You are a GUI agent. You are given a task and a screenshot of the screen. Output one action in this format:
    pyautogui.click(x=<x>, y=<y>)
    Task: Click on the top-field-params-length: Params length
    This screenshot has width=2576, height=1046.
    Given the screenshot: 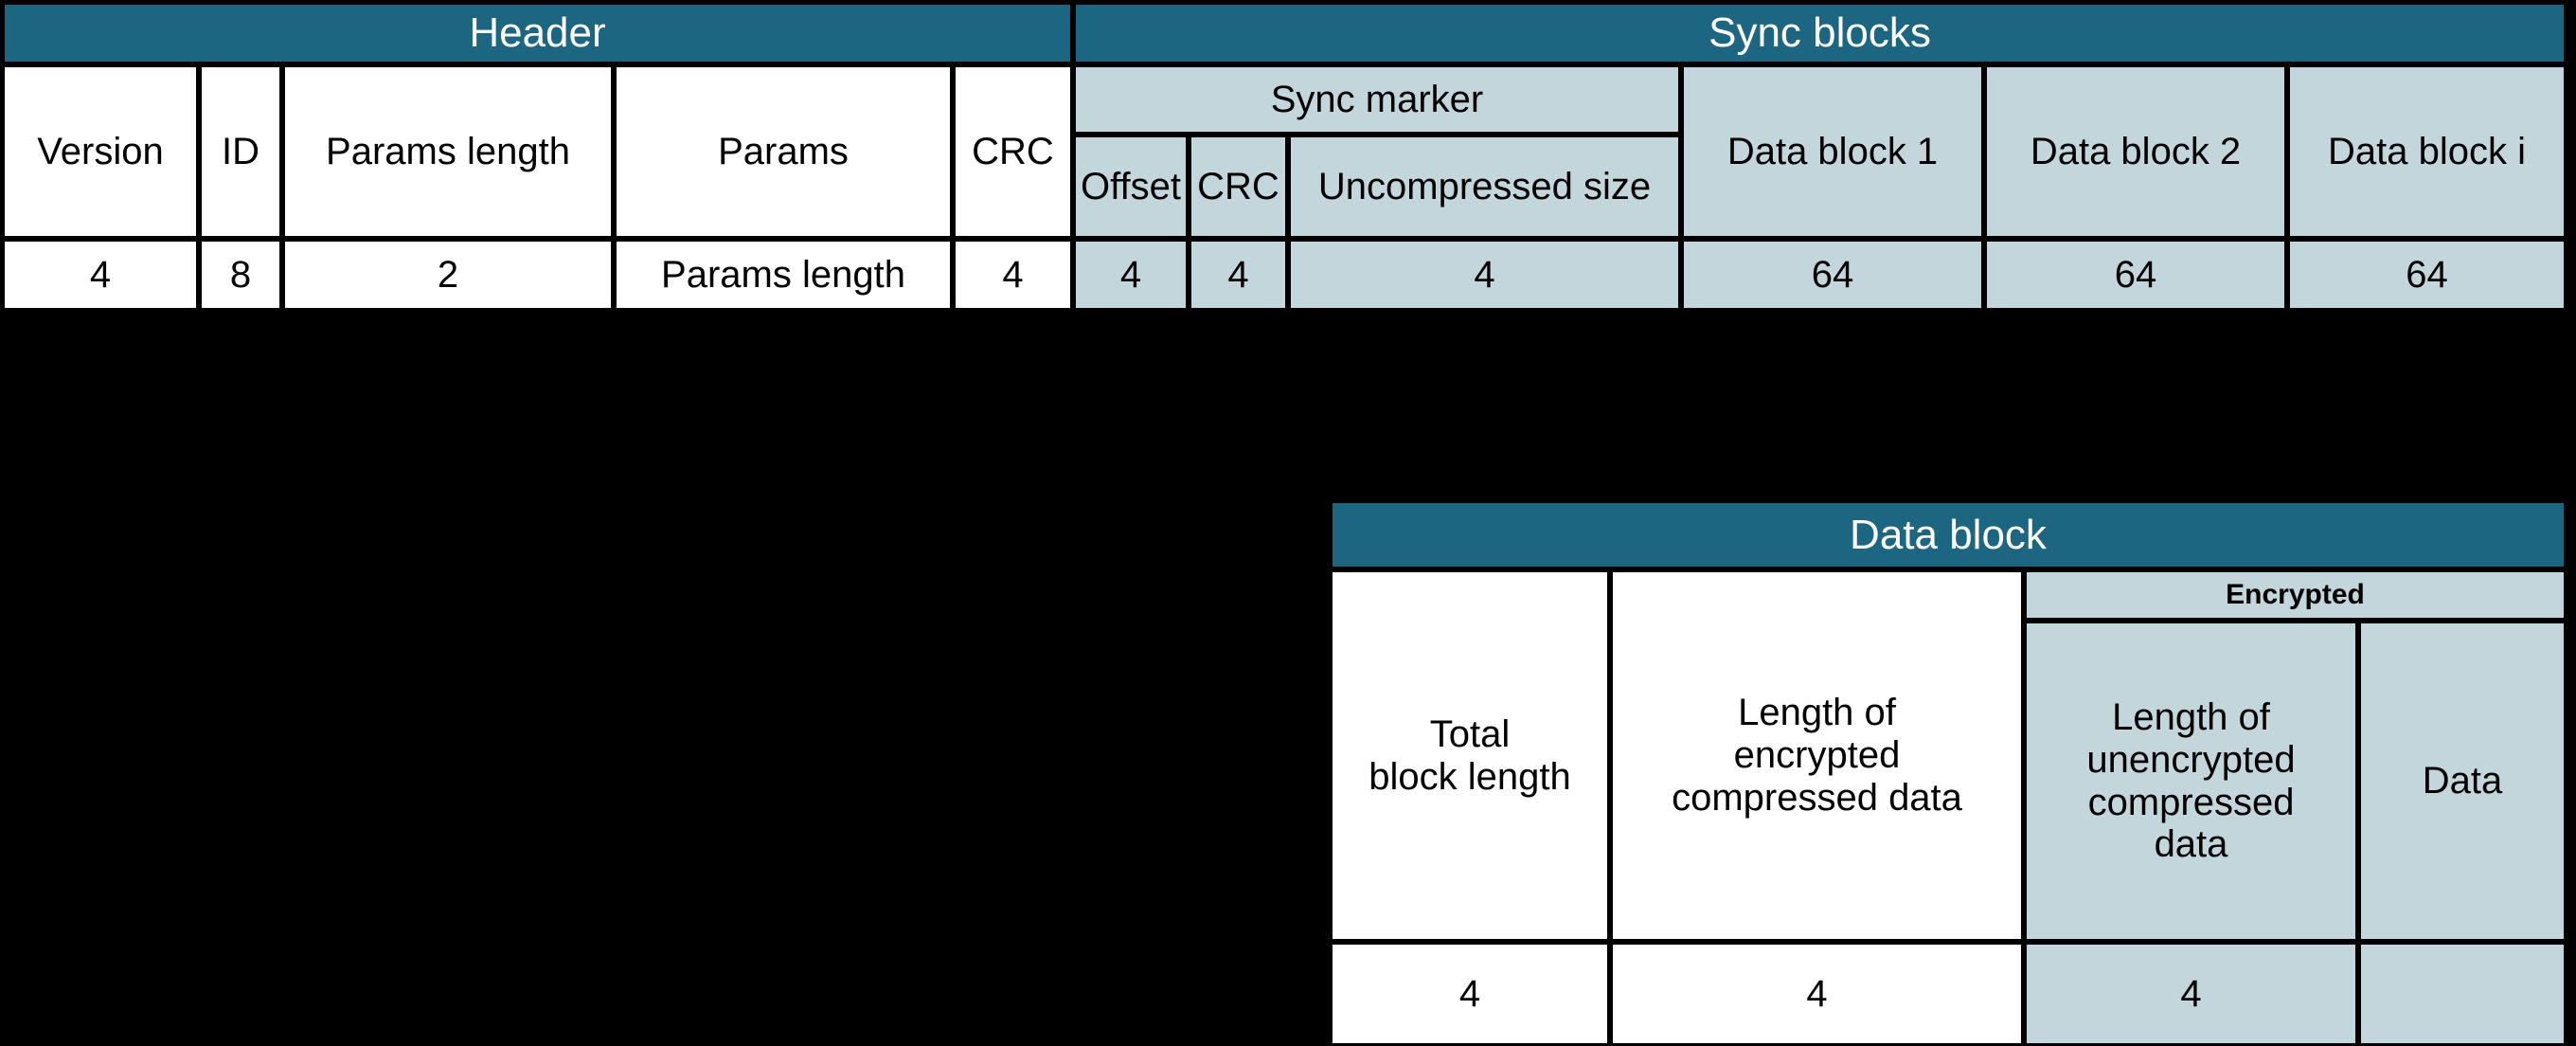 What is the action you would take?
    pyautogui.click(x=448, y=151)
    